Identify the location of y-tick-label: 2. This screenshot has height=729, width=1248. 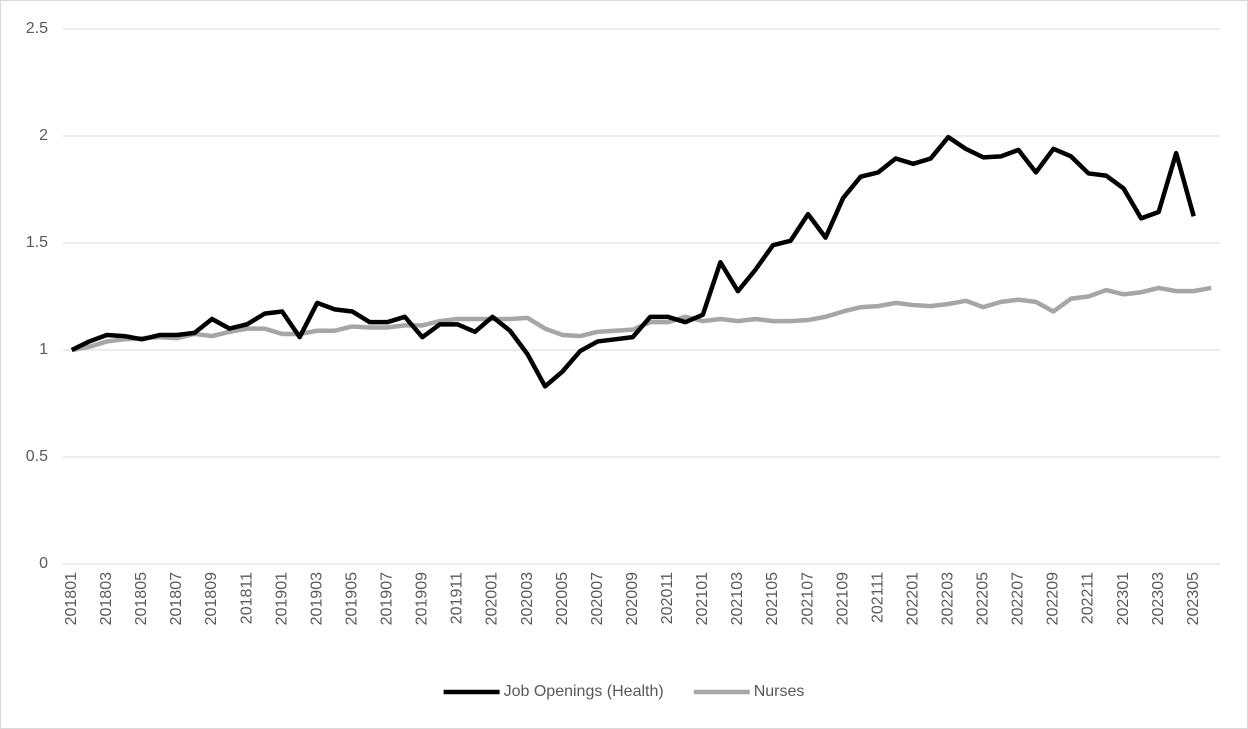
(43, 135).